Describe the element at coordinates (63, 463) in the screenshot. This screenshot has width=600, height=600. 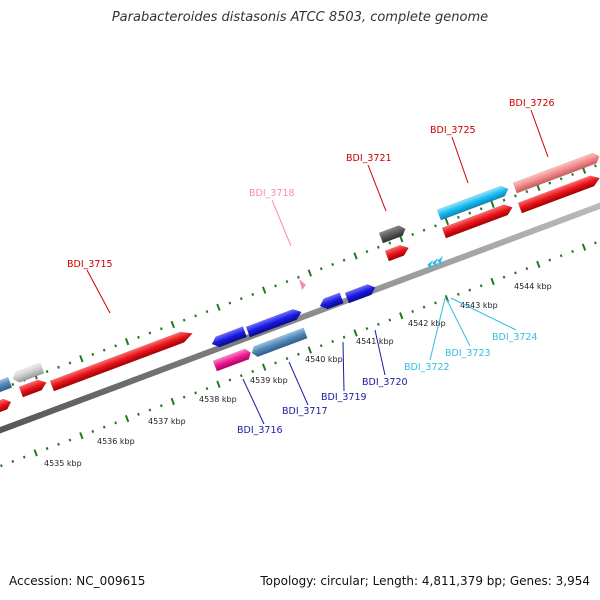
I see `kbp-tick-label: 4535 kbp` at that location.